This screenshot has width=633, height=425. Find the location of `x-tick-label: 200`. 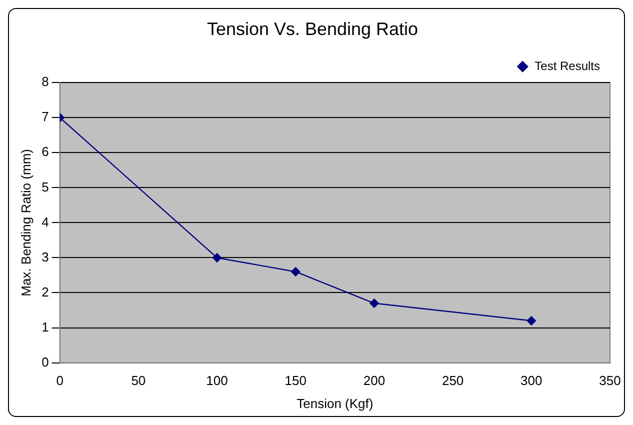

x-tick-label: 200 is located at coordinates (374, 380).